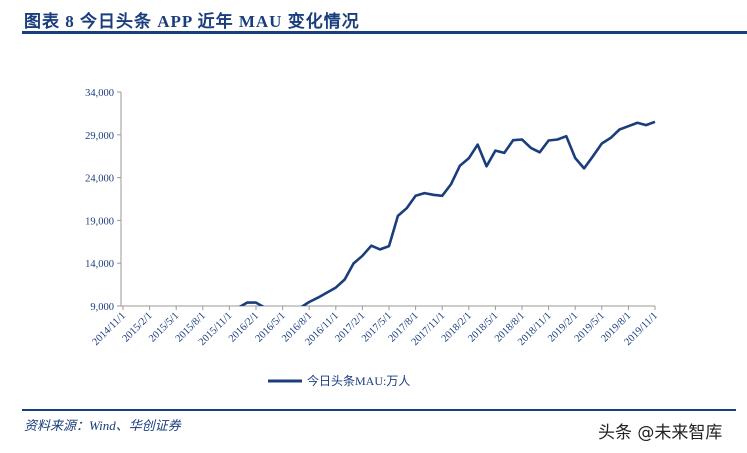 Image resolution: width=747 pixels, height=453 pixels. I want to click on source-note: 资料来源：Wind、华创证券, so click(102, 425).